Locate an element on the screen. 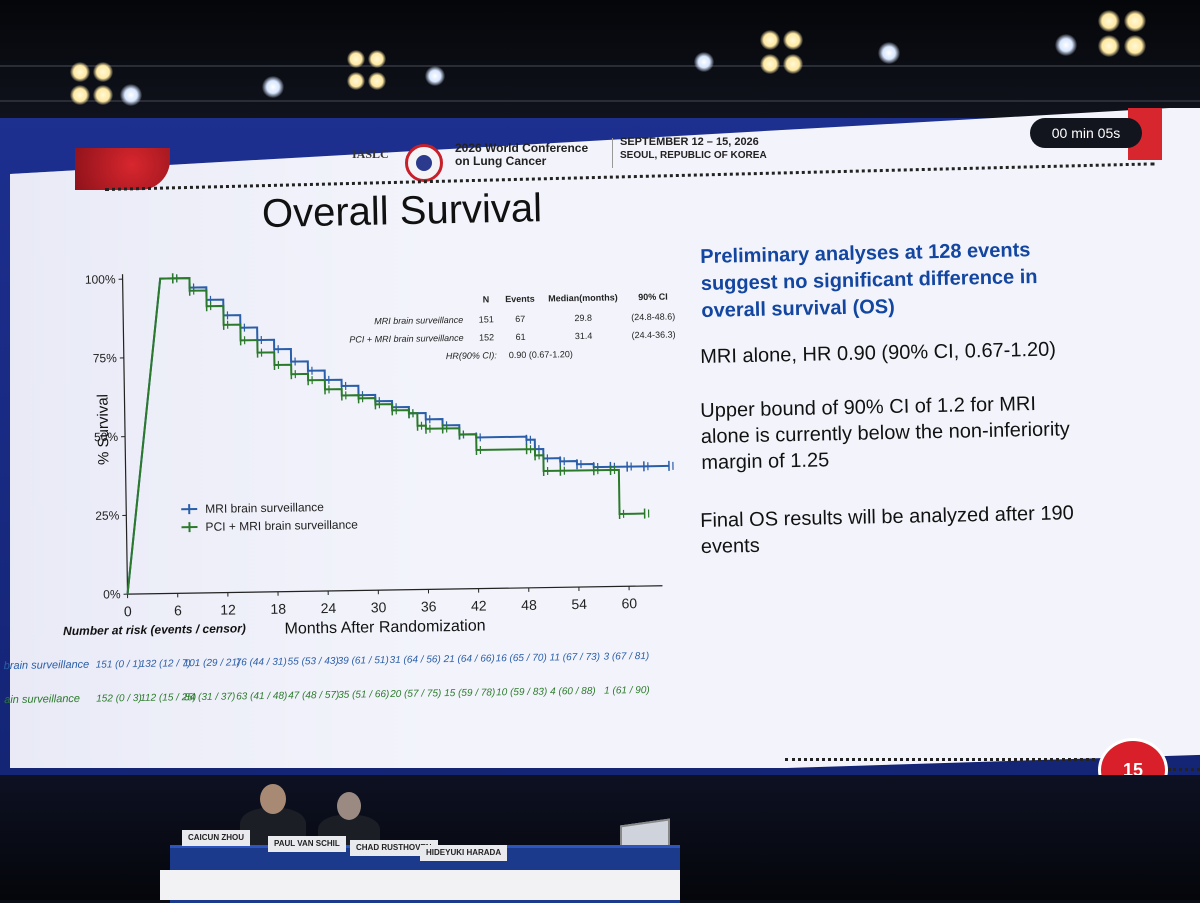  y-tick-label: 100% is located at coordinates (100, 279).